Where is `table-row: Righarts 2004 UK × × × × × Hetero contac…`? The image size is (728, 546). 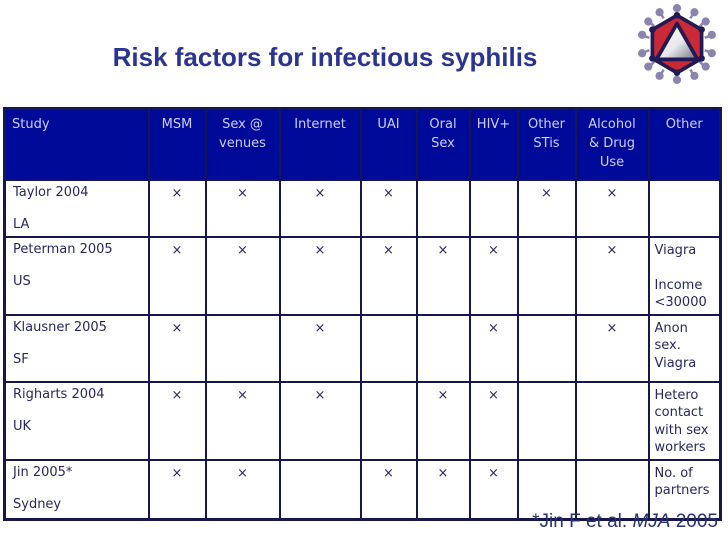 table-row: Righarts 2004 UK × × × × × Hetero contac… is located at coordinates (362, 420).